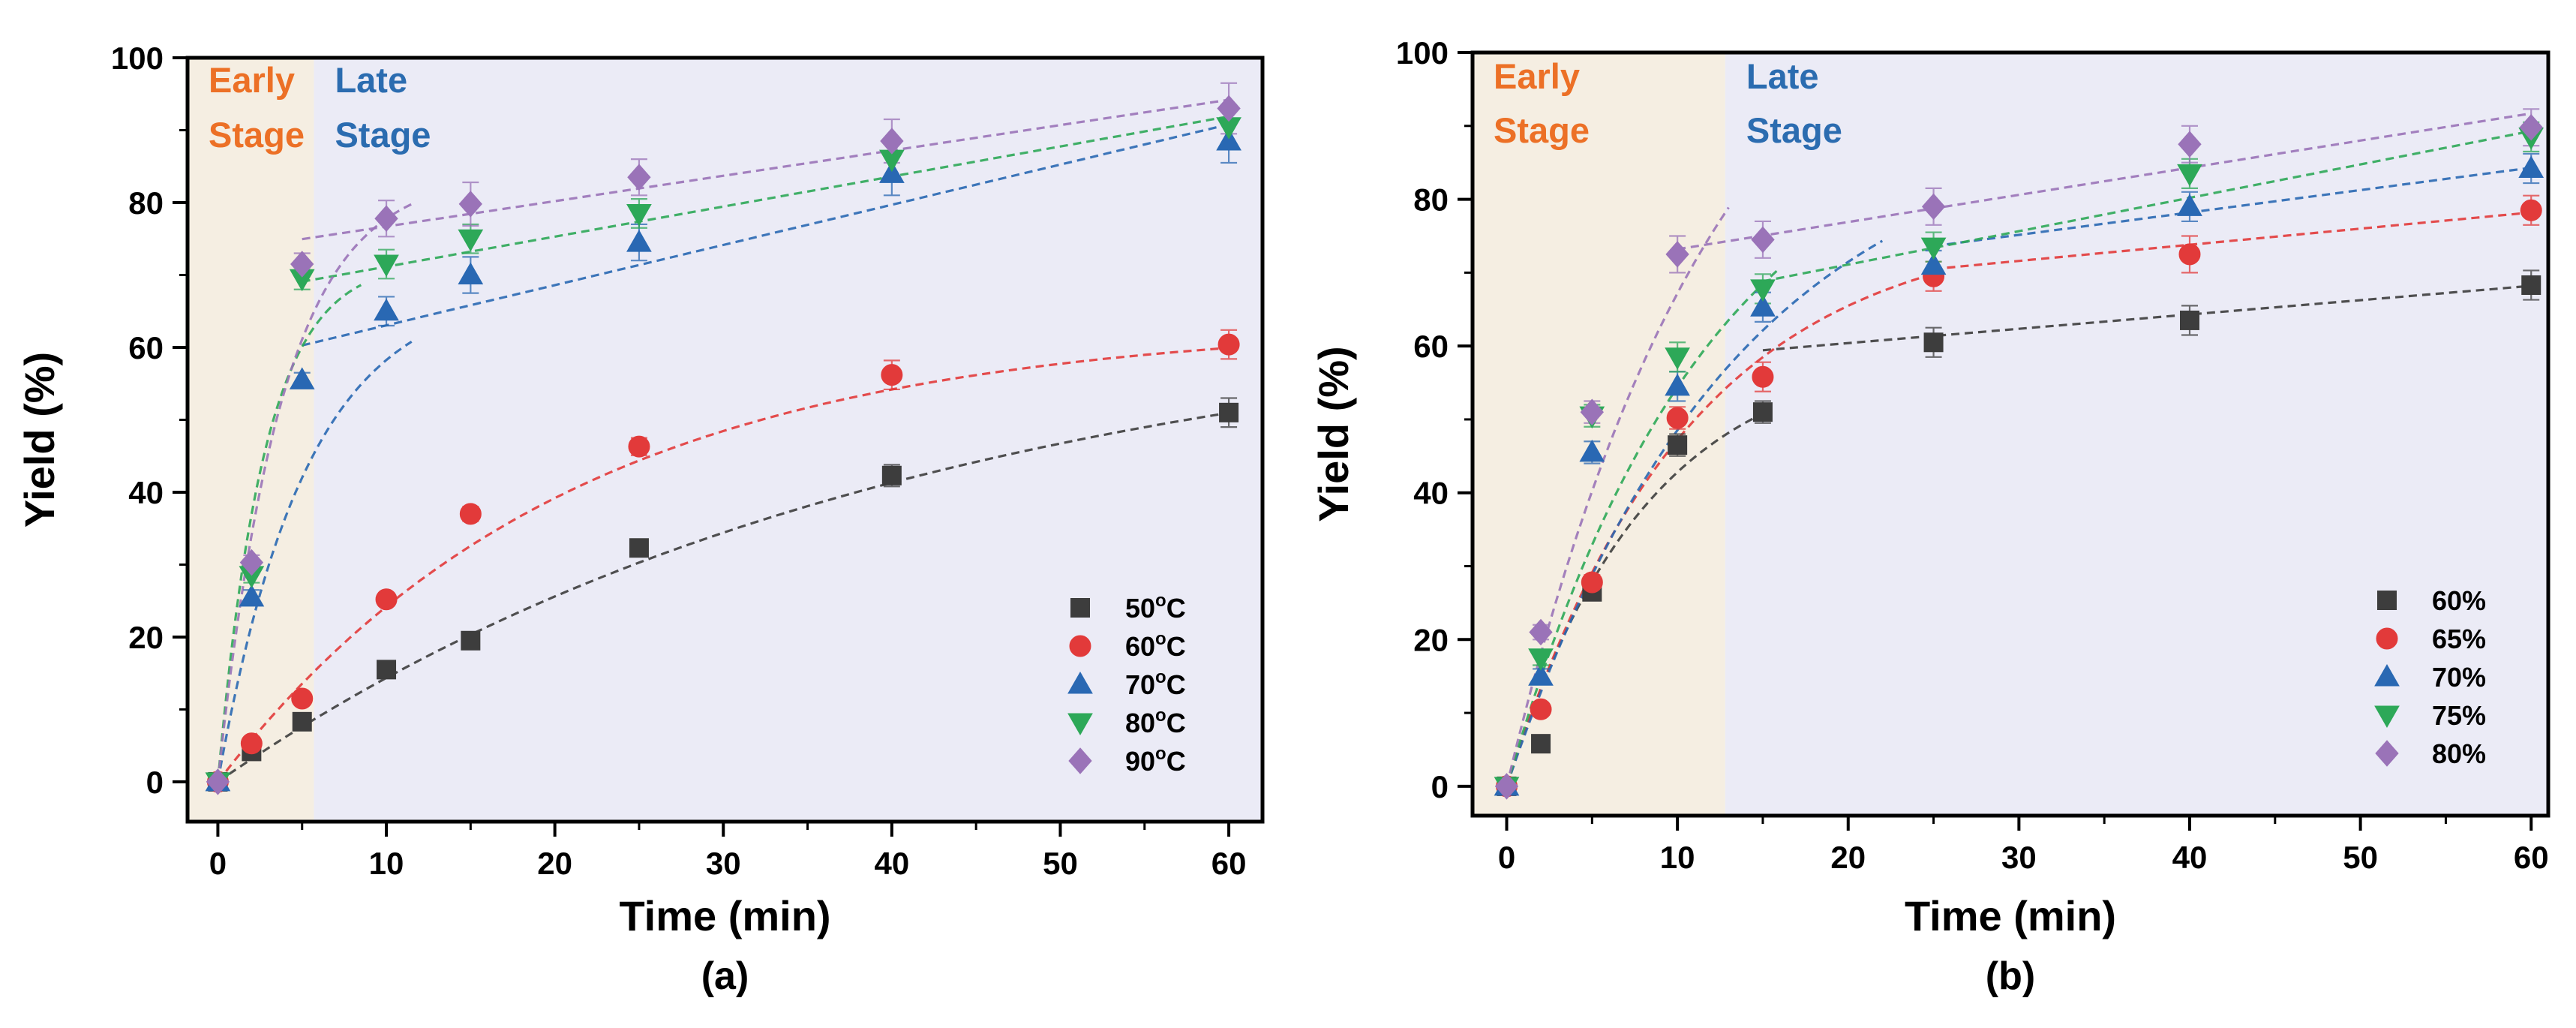 The image size is (2576, 1028). Describe the element at coordinates (155, 782) in the screenshot. I see `y-tick-label: 0` at that location.